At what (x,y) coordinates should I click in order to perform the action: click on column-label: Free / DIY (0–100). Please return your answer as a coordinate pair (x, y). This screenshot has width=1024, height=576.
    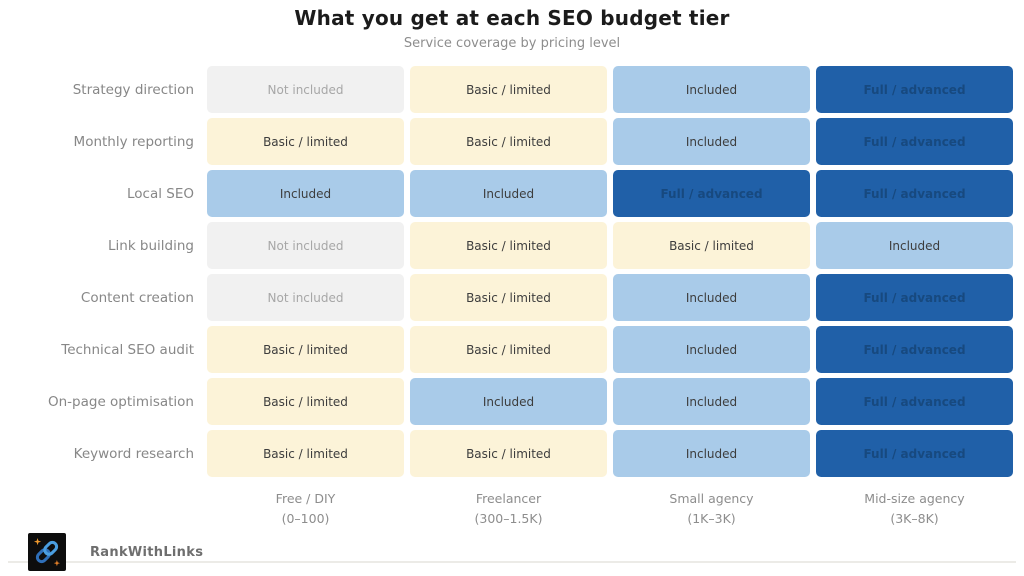
    Looking at the image, I should click on (305, 505).